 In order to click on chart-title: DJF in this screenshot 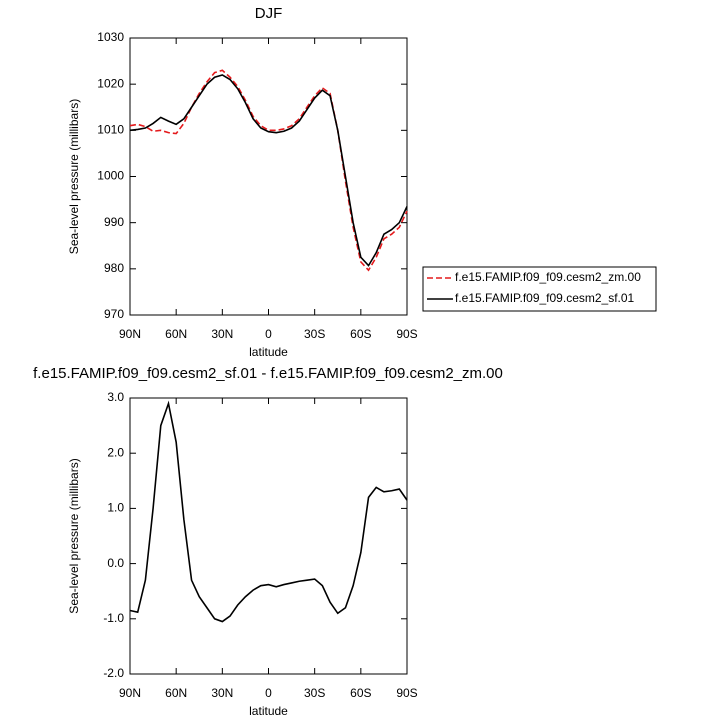, I will do `click(269, 13)`.